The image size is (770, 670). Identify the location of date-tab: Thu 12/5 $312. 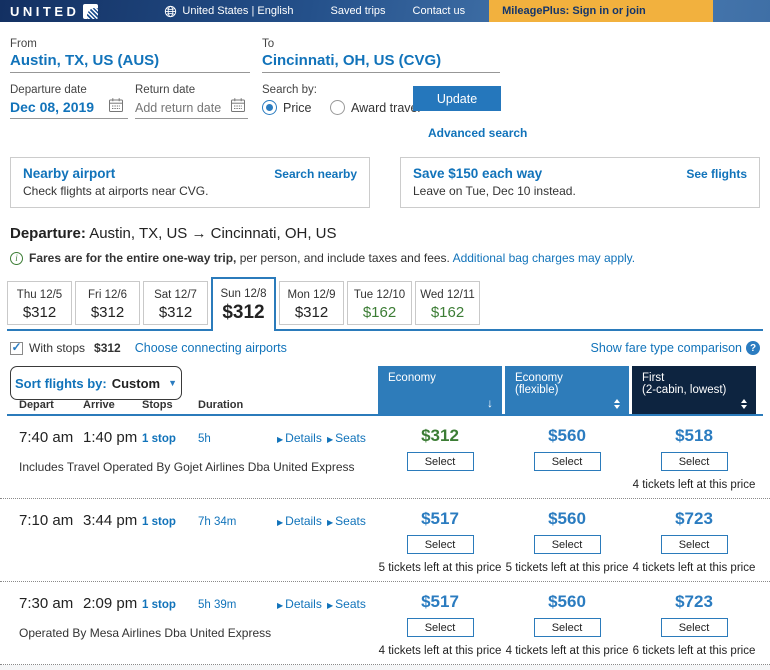
(39, 303).